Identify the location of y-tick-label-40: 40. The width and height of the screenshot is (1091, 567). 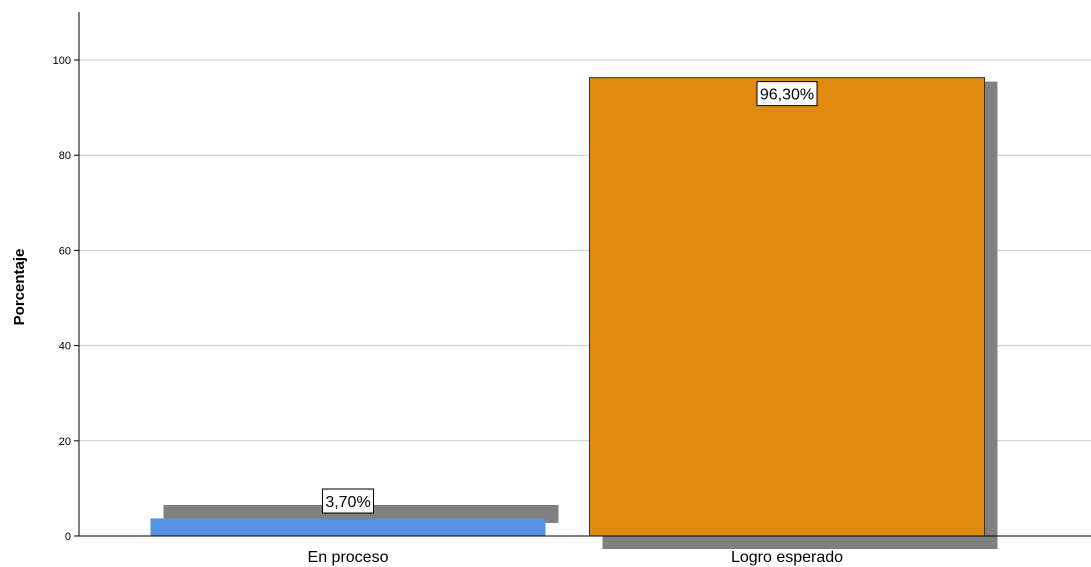
(65, 347).